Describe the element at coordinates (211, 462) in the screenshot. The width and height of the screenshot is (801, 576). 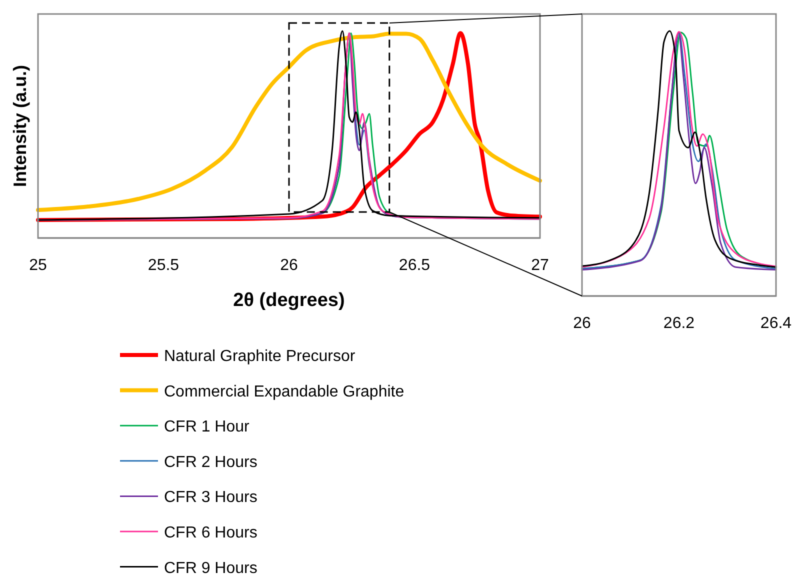
I see `legend-label: CFR 2 Hours` at that location.